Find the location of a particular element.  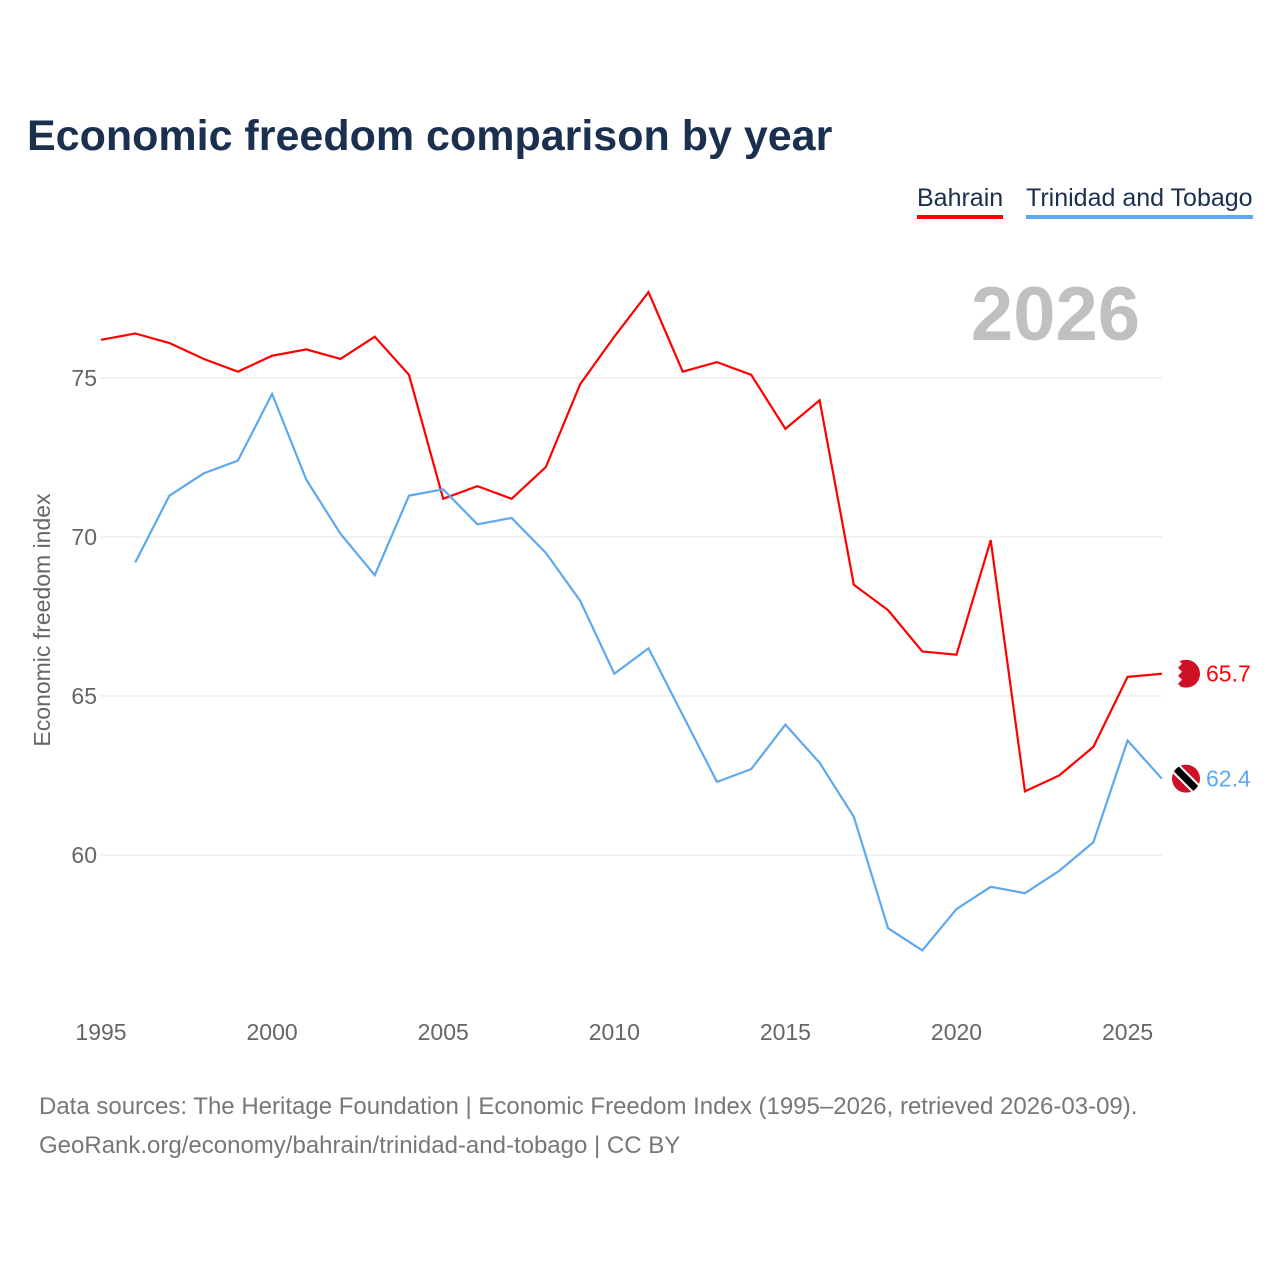

y-axis-label: Economic freedom index is located at coordinates (42, 620).